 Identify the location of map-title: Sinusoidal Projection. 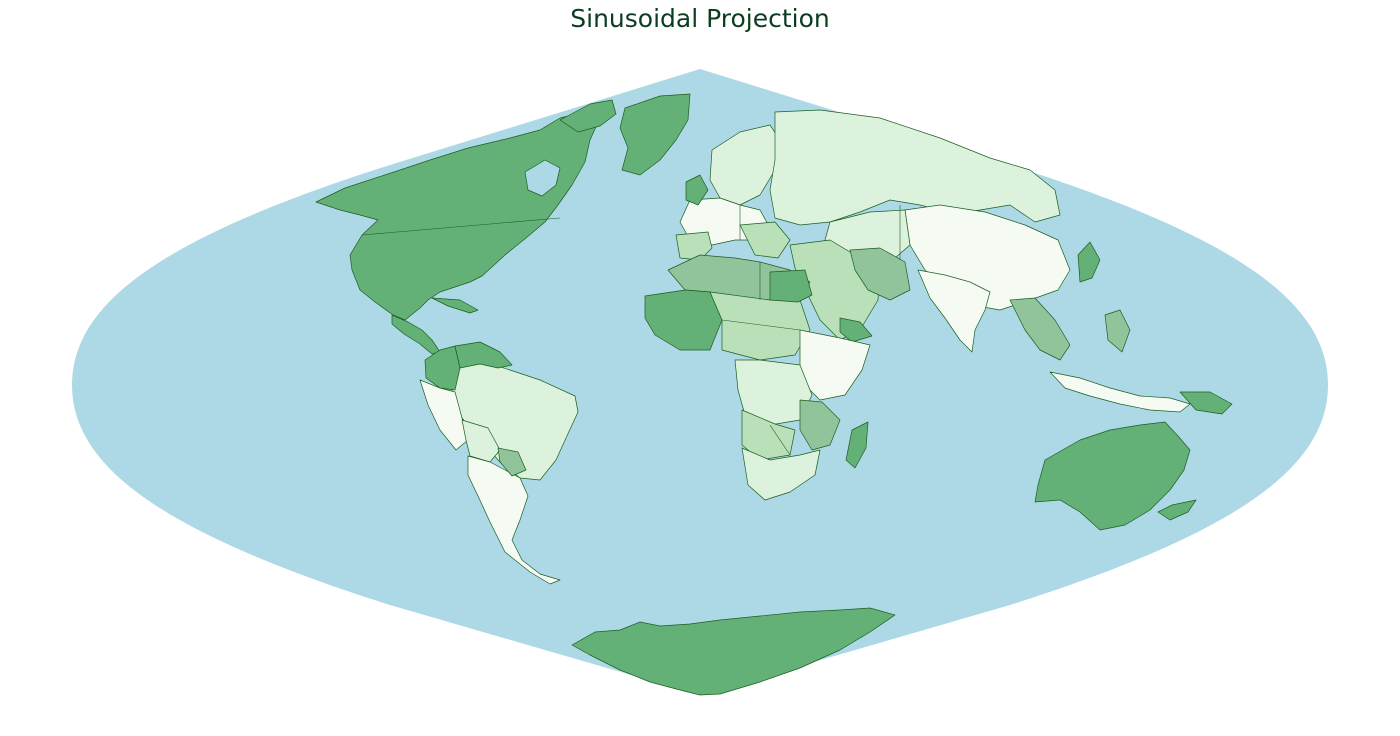
(700, 18).